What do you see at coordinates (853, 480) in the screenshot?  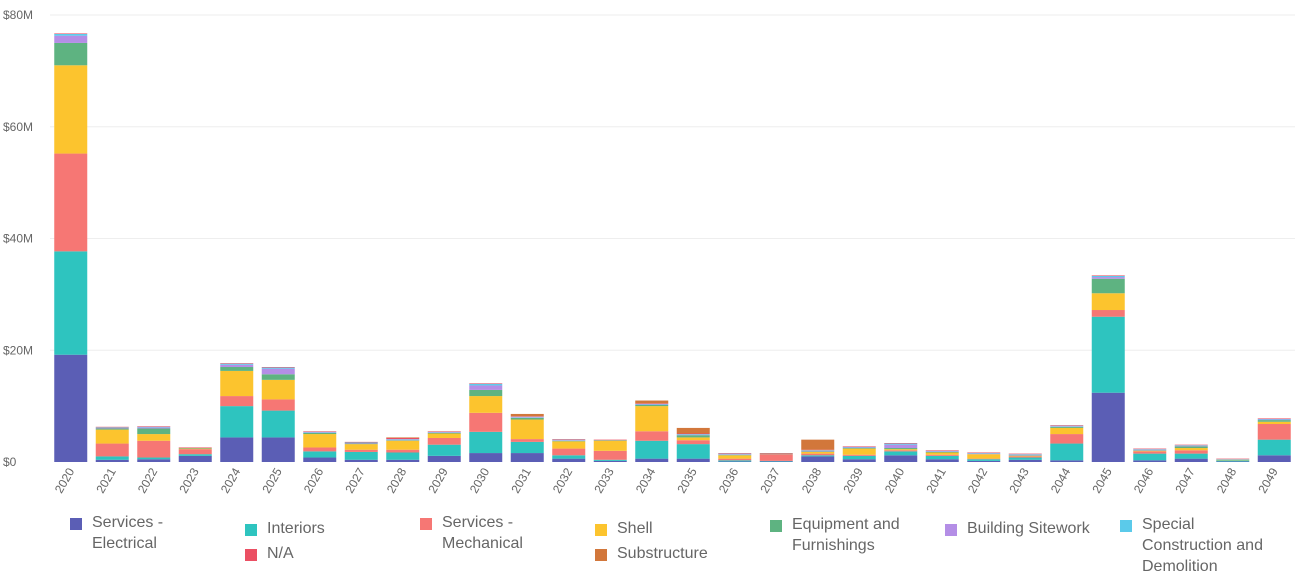 I see `x-tick-label: 2039` at bounding box center [853, 480].